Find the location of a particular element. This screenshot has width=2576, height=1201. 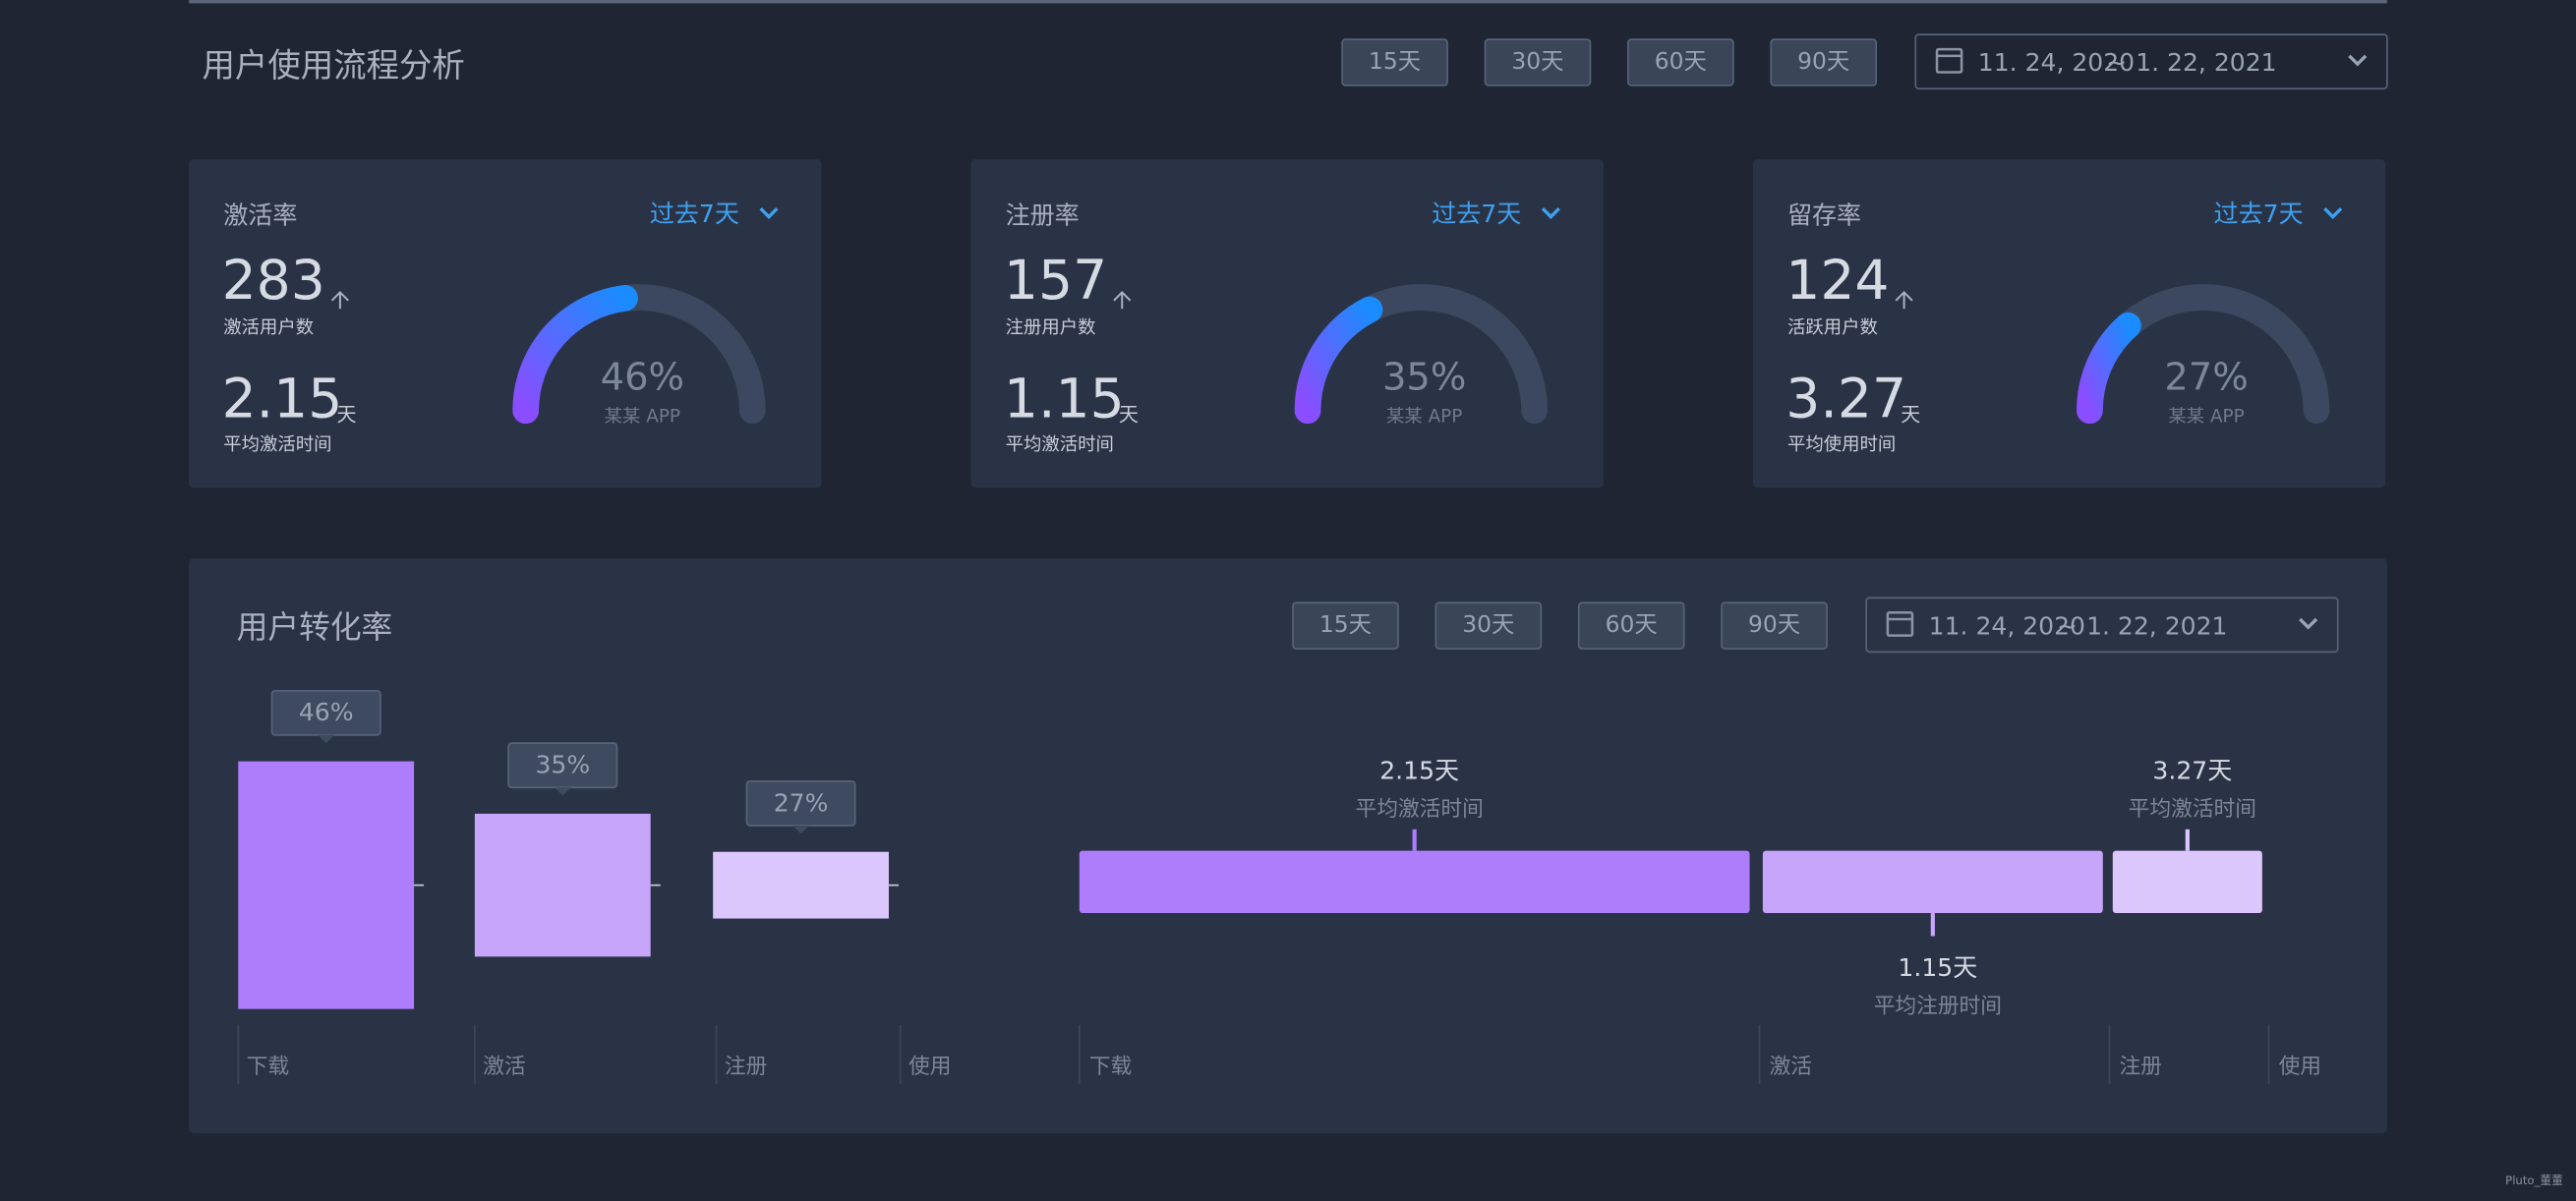

date-end: 1. 22, 2021 is located at coordinates (2206, 62).